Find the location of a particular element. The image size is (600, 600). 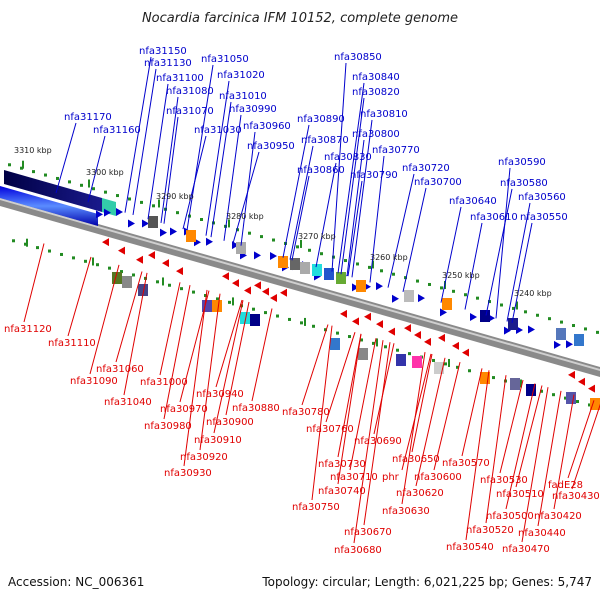

reverse-gene-label: nfa30920 is located at coordinates (204, 457).